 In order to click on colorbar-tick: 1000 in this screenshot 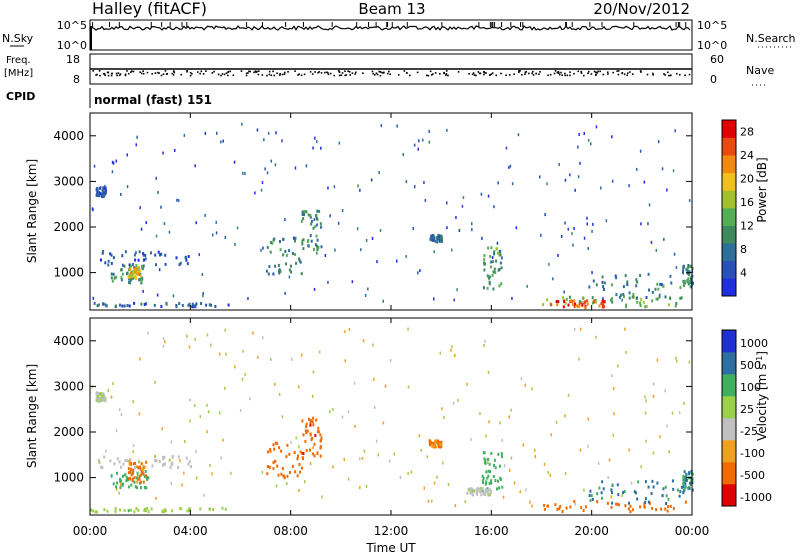, I will do `click(754, 343)`.